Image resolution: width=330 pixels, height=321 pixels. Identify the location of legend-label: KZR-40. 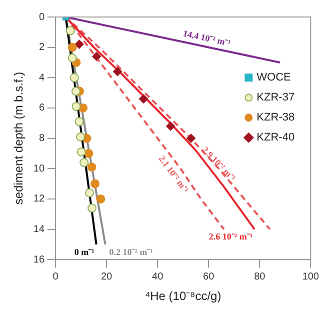
(275, 138).